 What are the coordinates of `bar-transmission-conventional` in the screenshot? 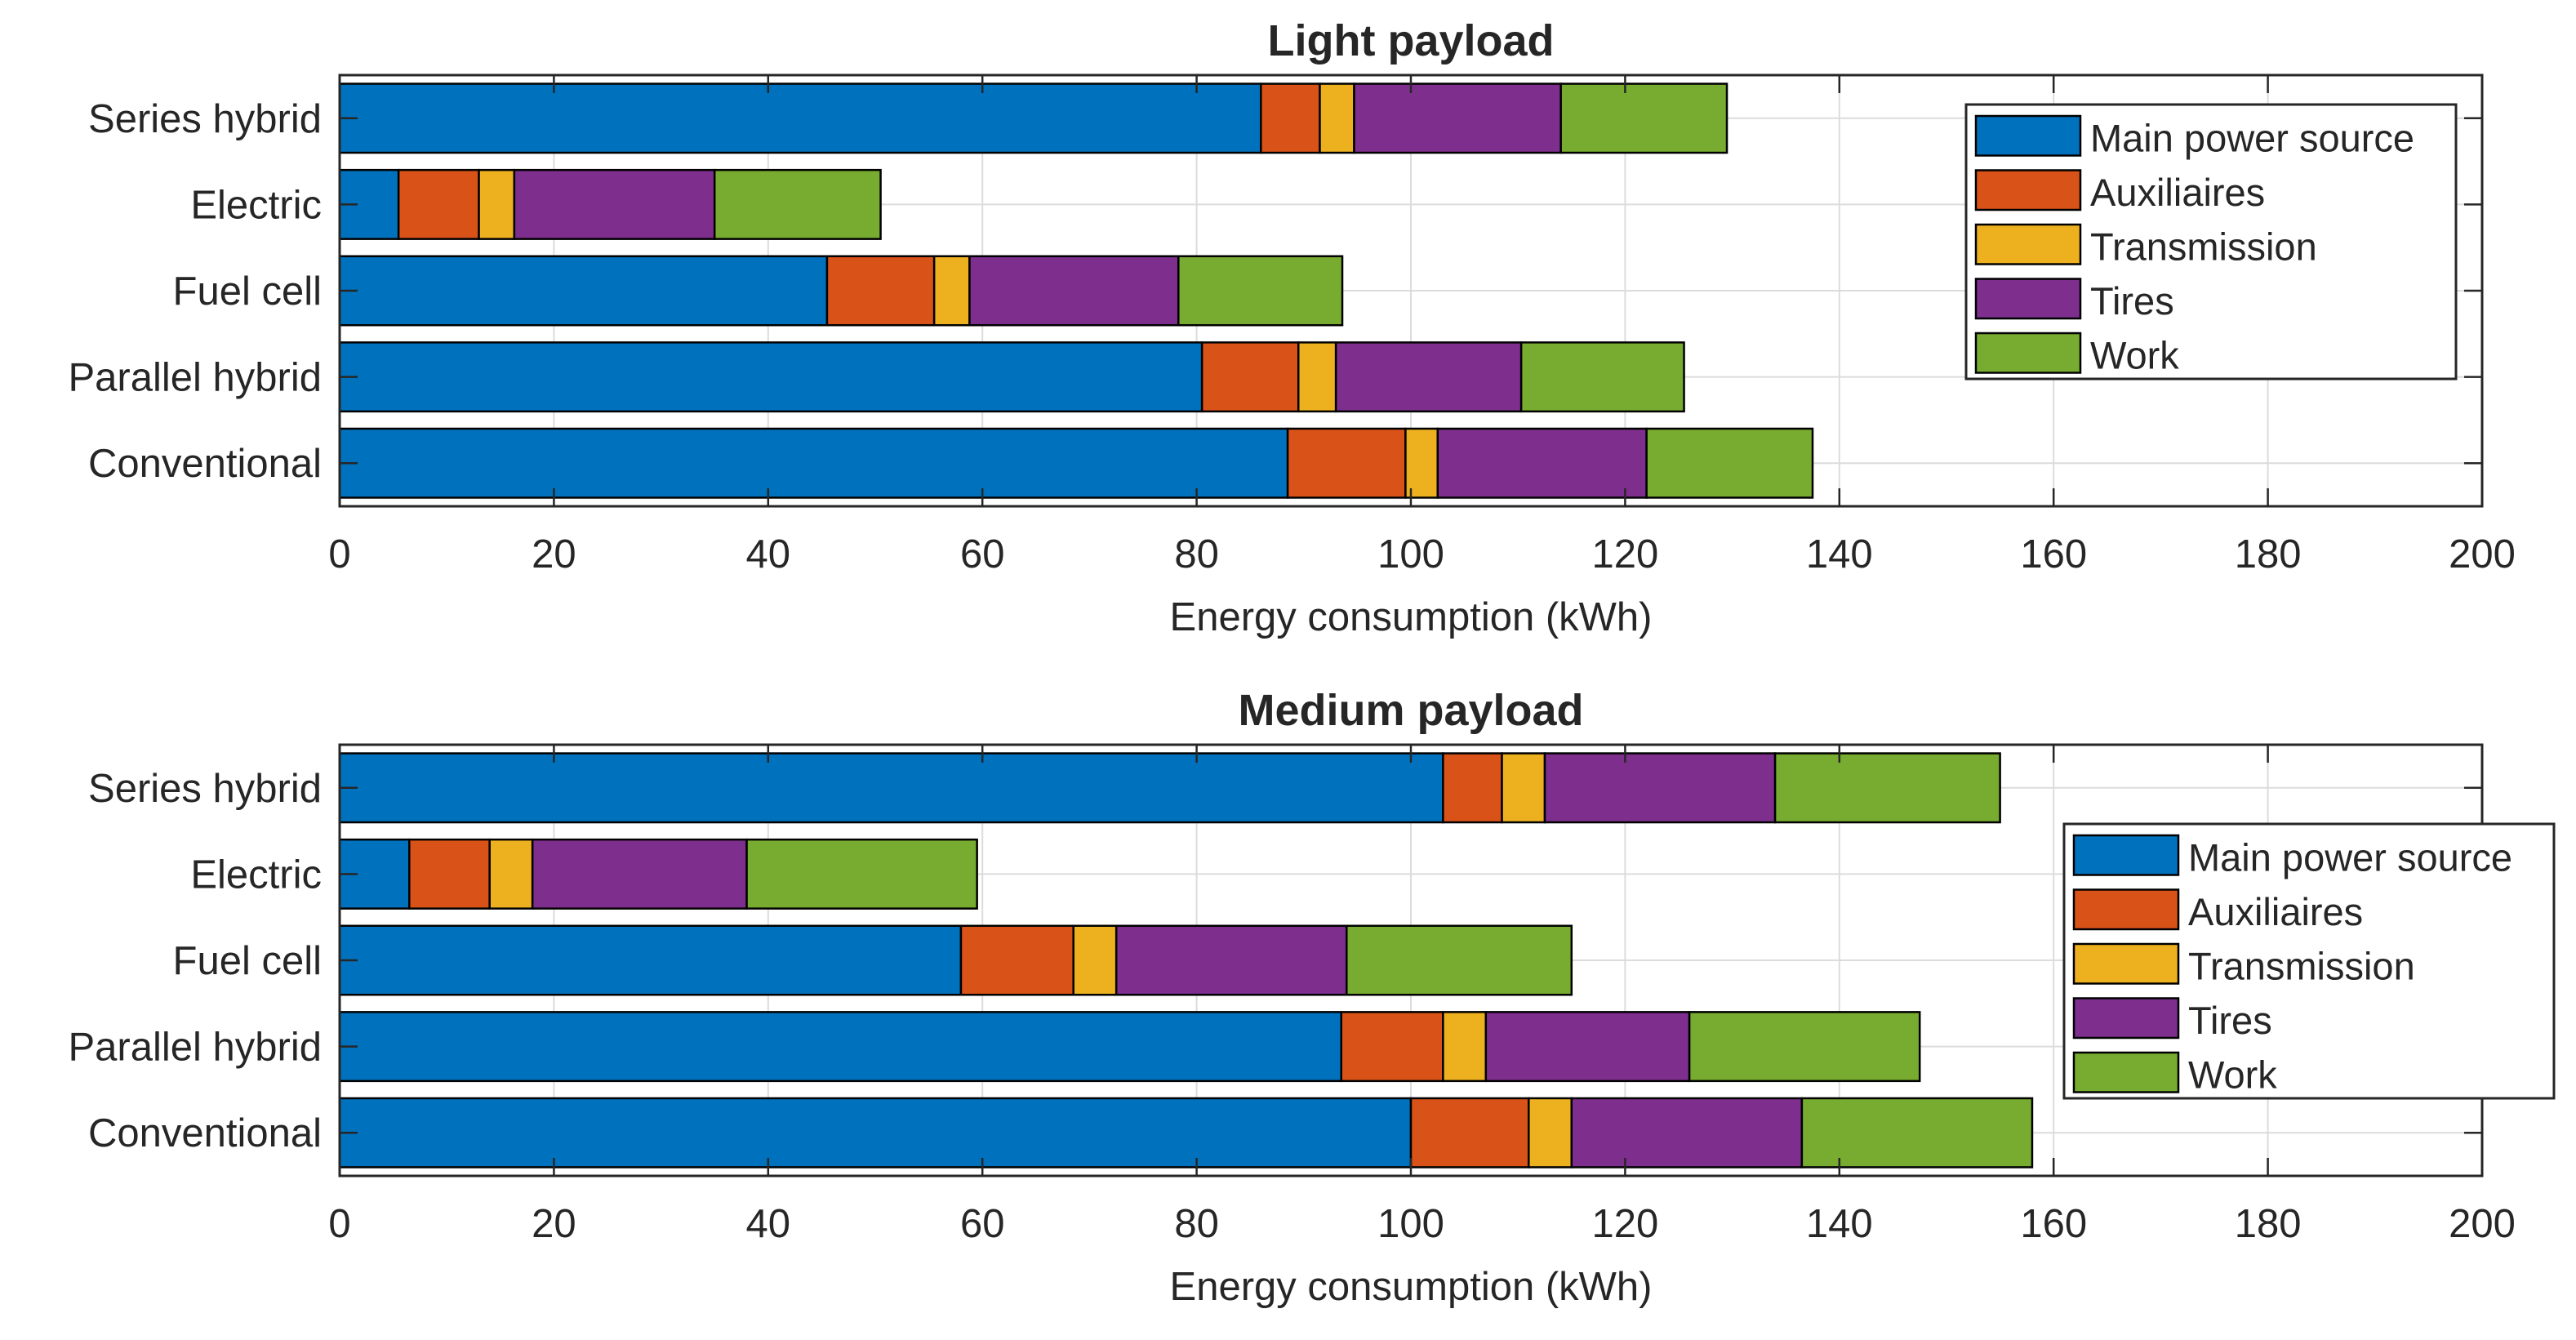 It's located at (1550, 1133).